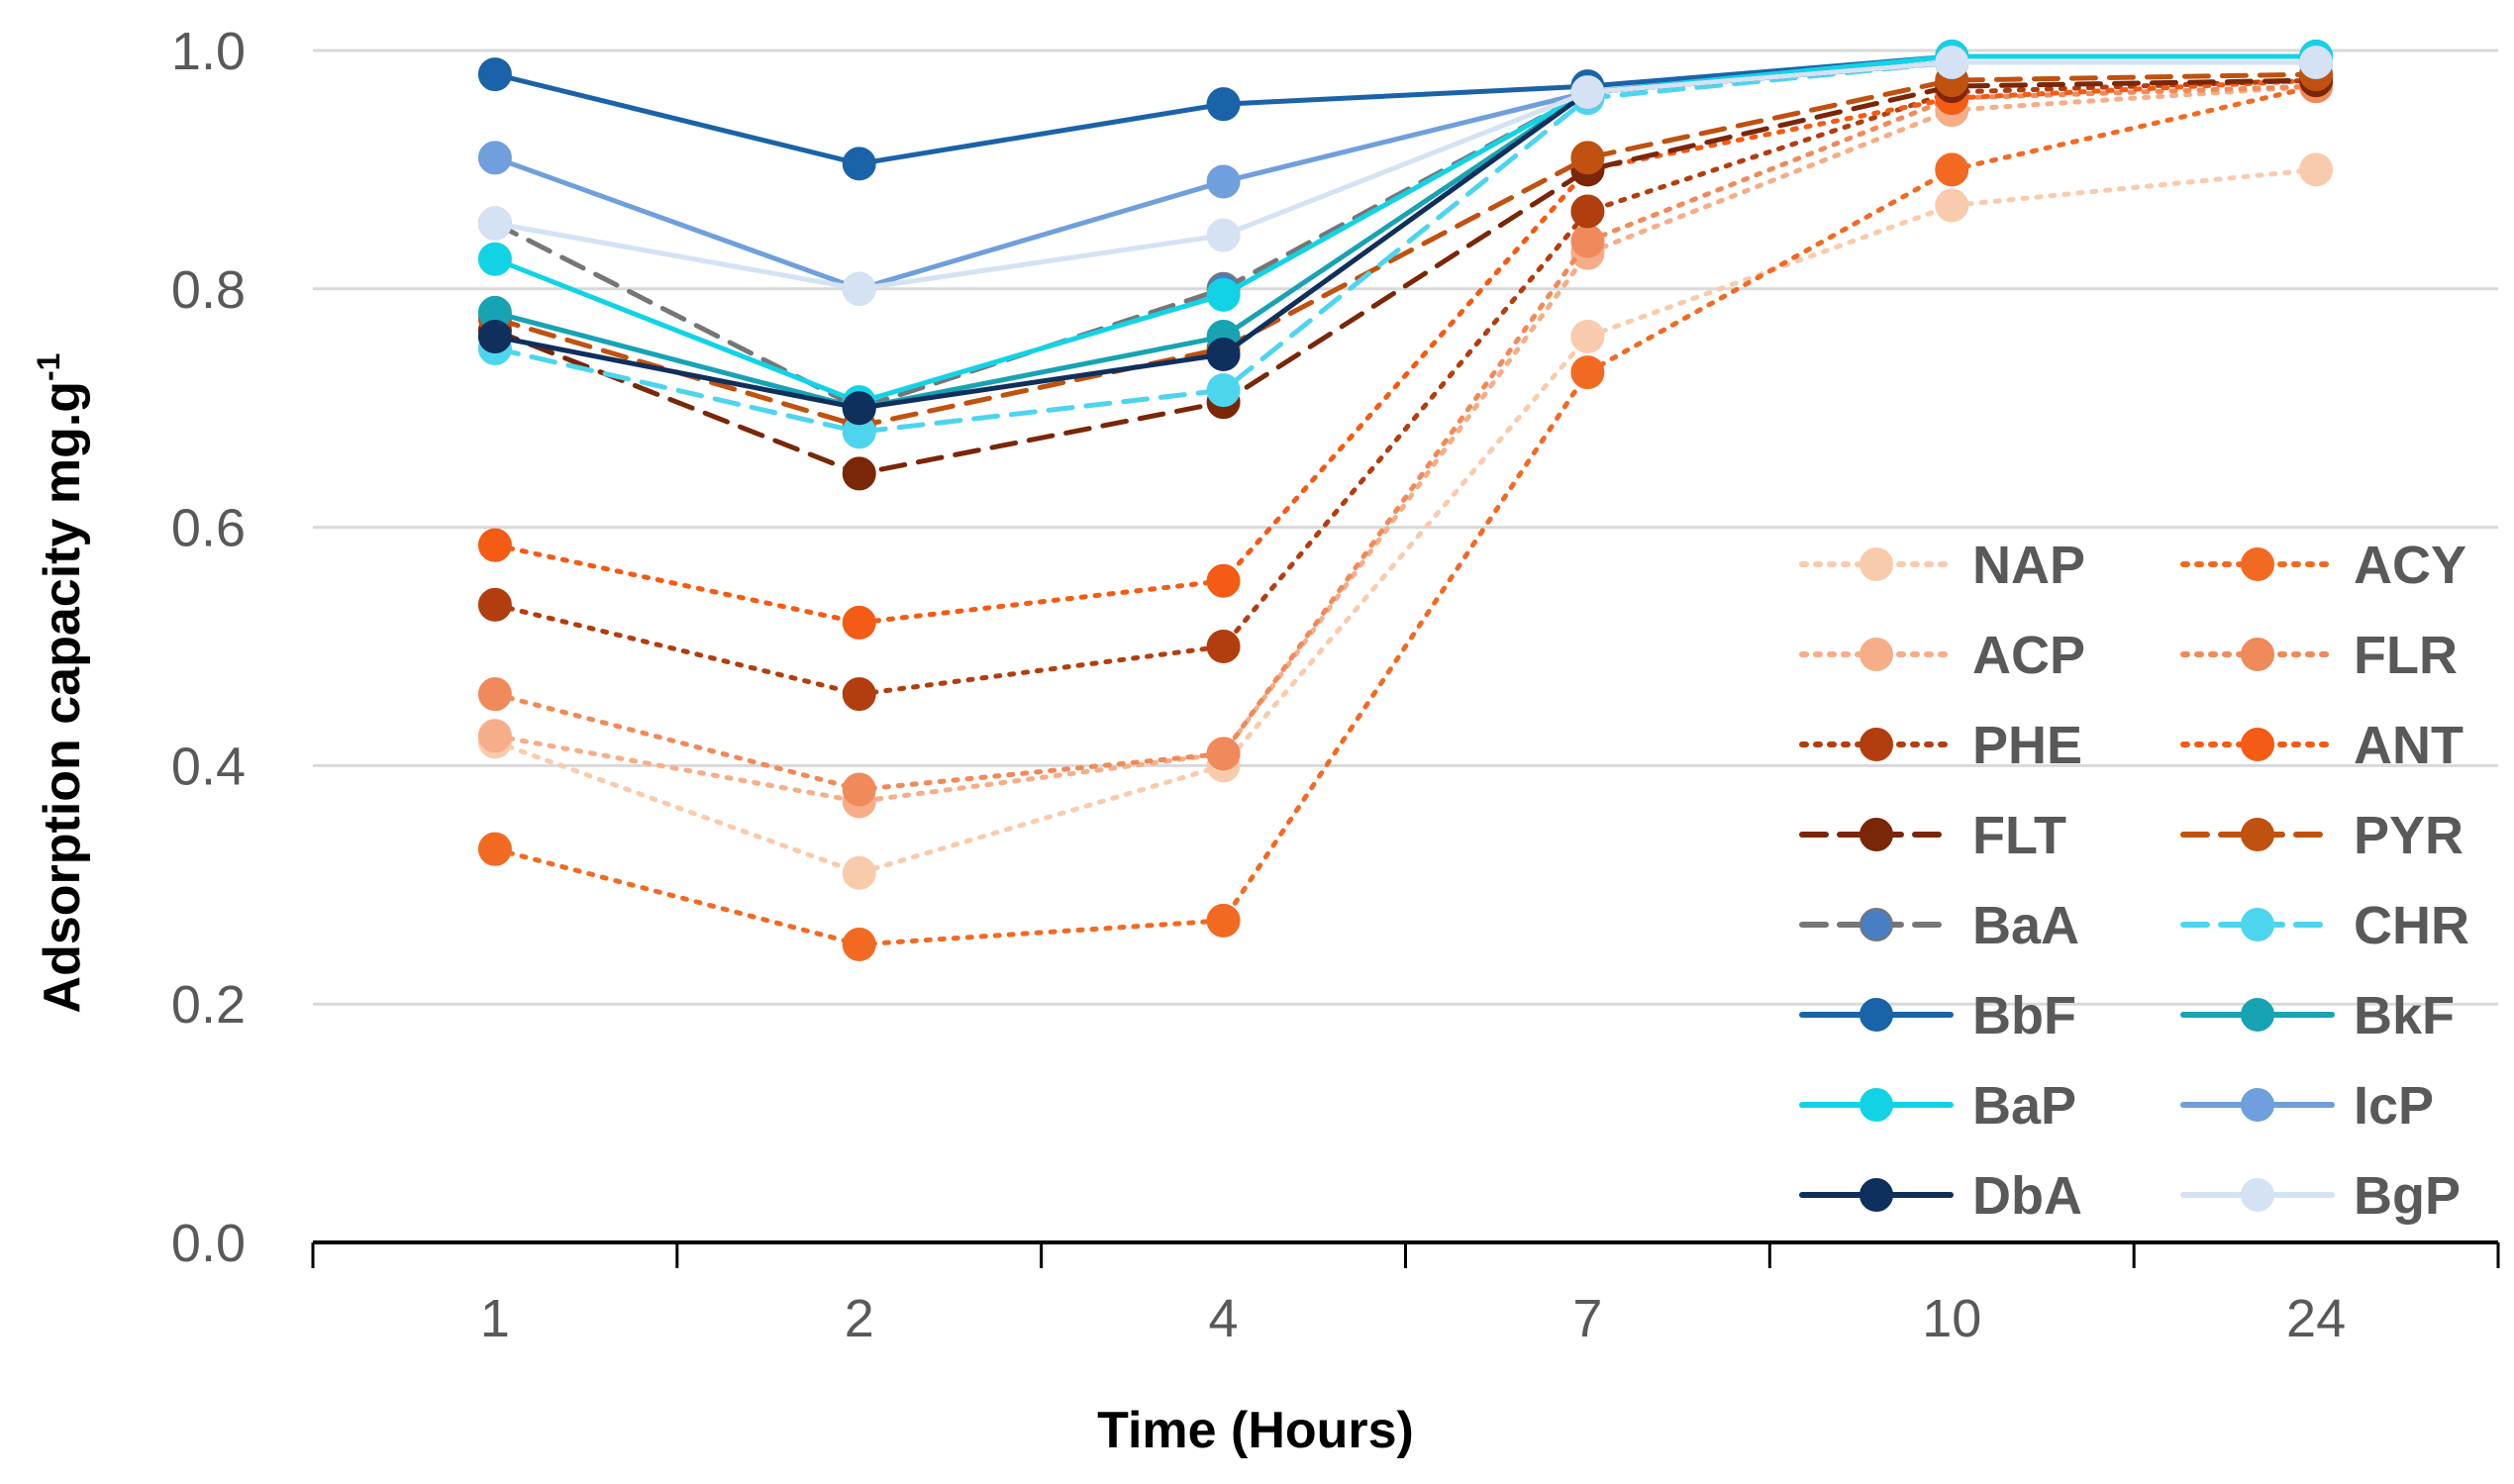 This screenshot has width=2514, height=1484. I want to click on legend-item-flr: FLR, so click(2319, 655).